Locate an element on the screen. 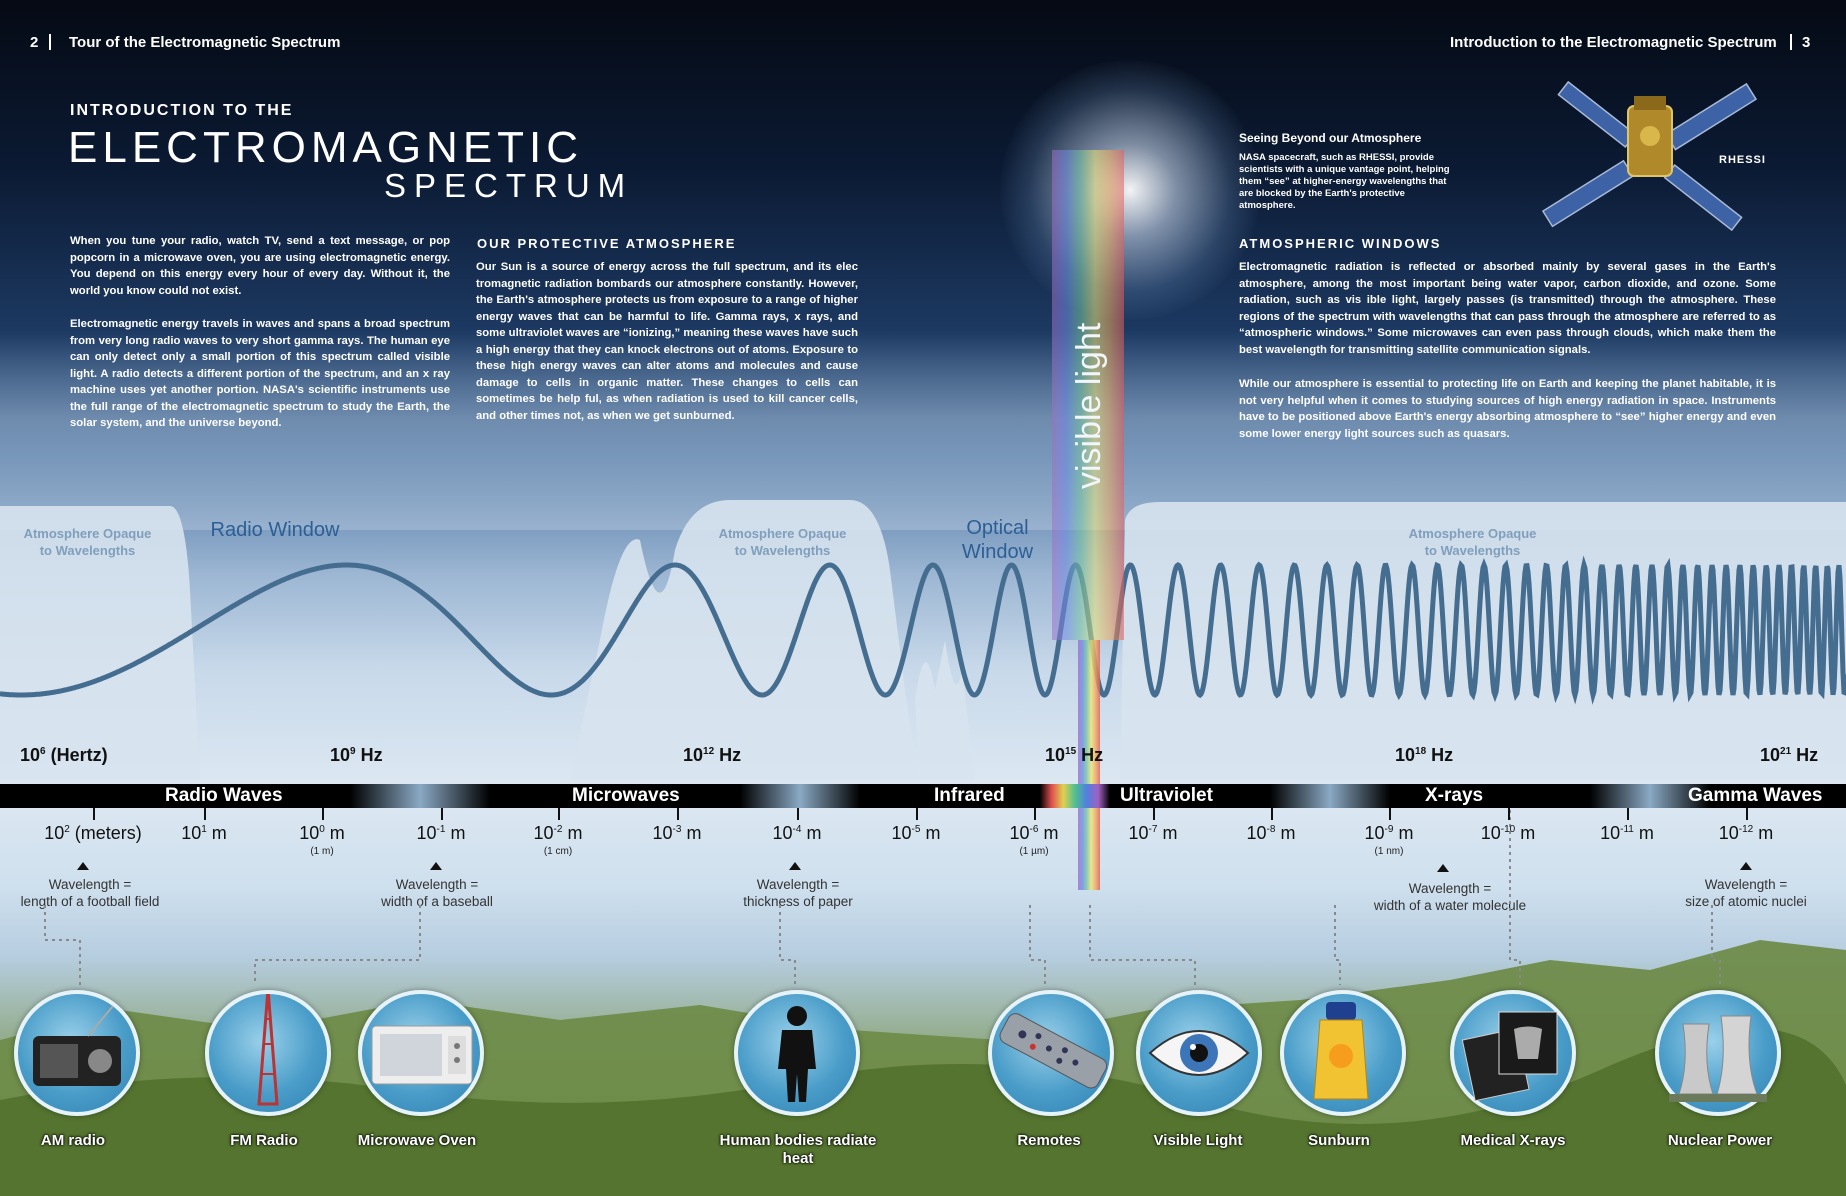 The image size is (1846, 1196). left-page-number: 2 is located at coordinates (34, 42).